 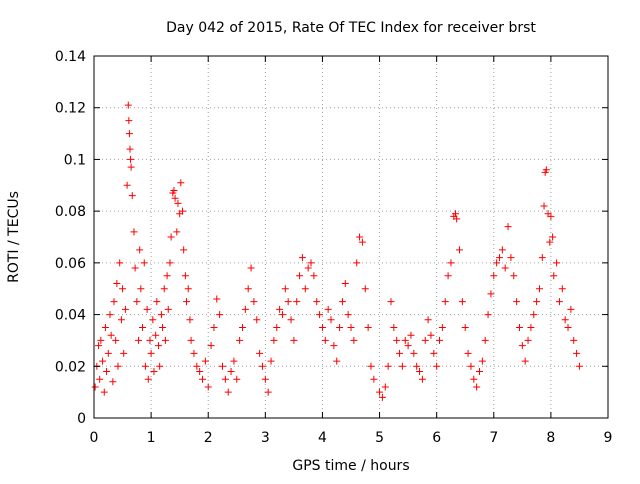 I want to click on x-tick-label: 8, so click(x=550, y=438).